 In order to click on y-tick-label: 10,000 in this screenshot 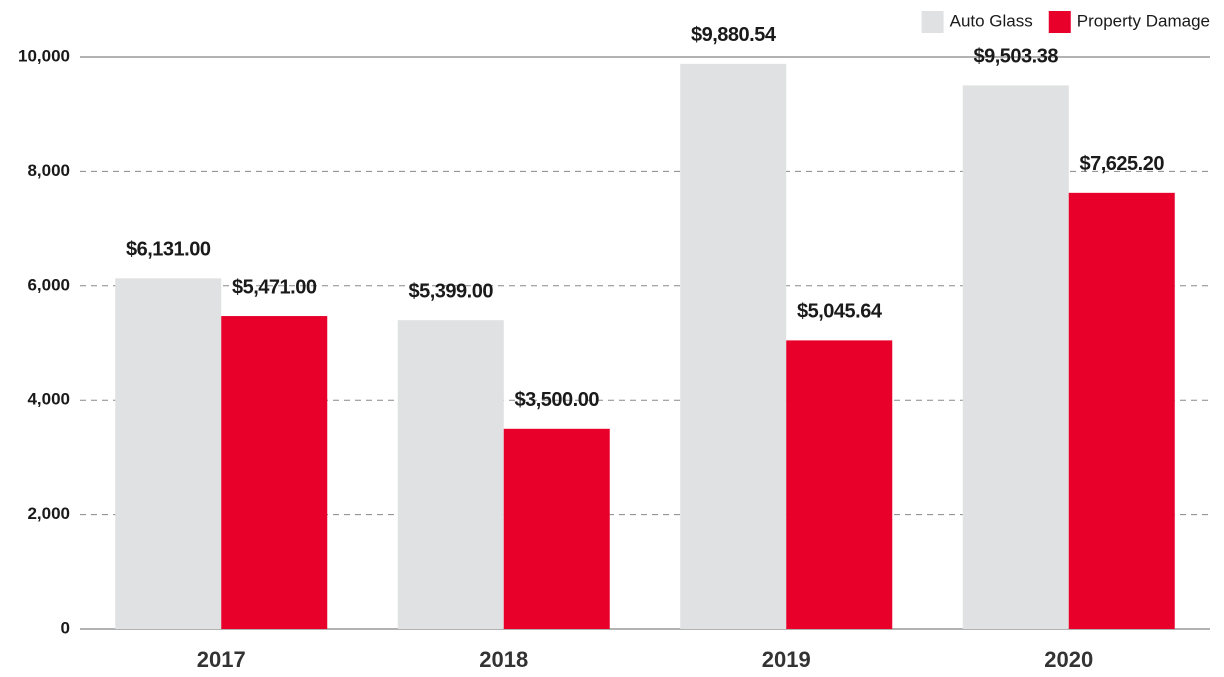, I will do `click(44, 55)`.